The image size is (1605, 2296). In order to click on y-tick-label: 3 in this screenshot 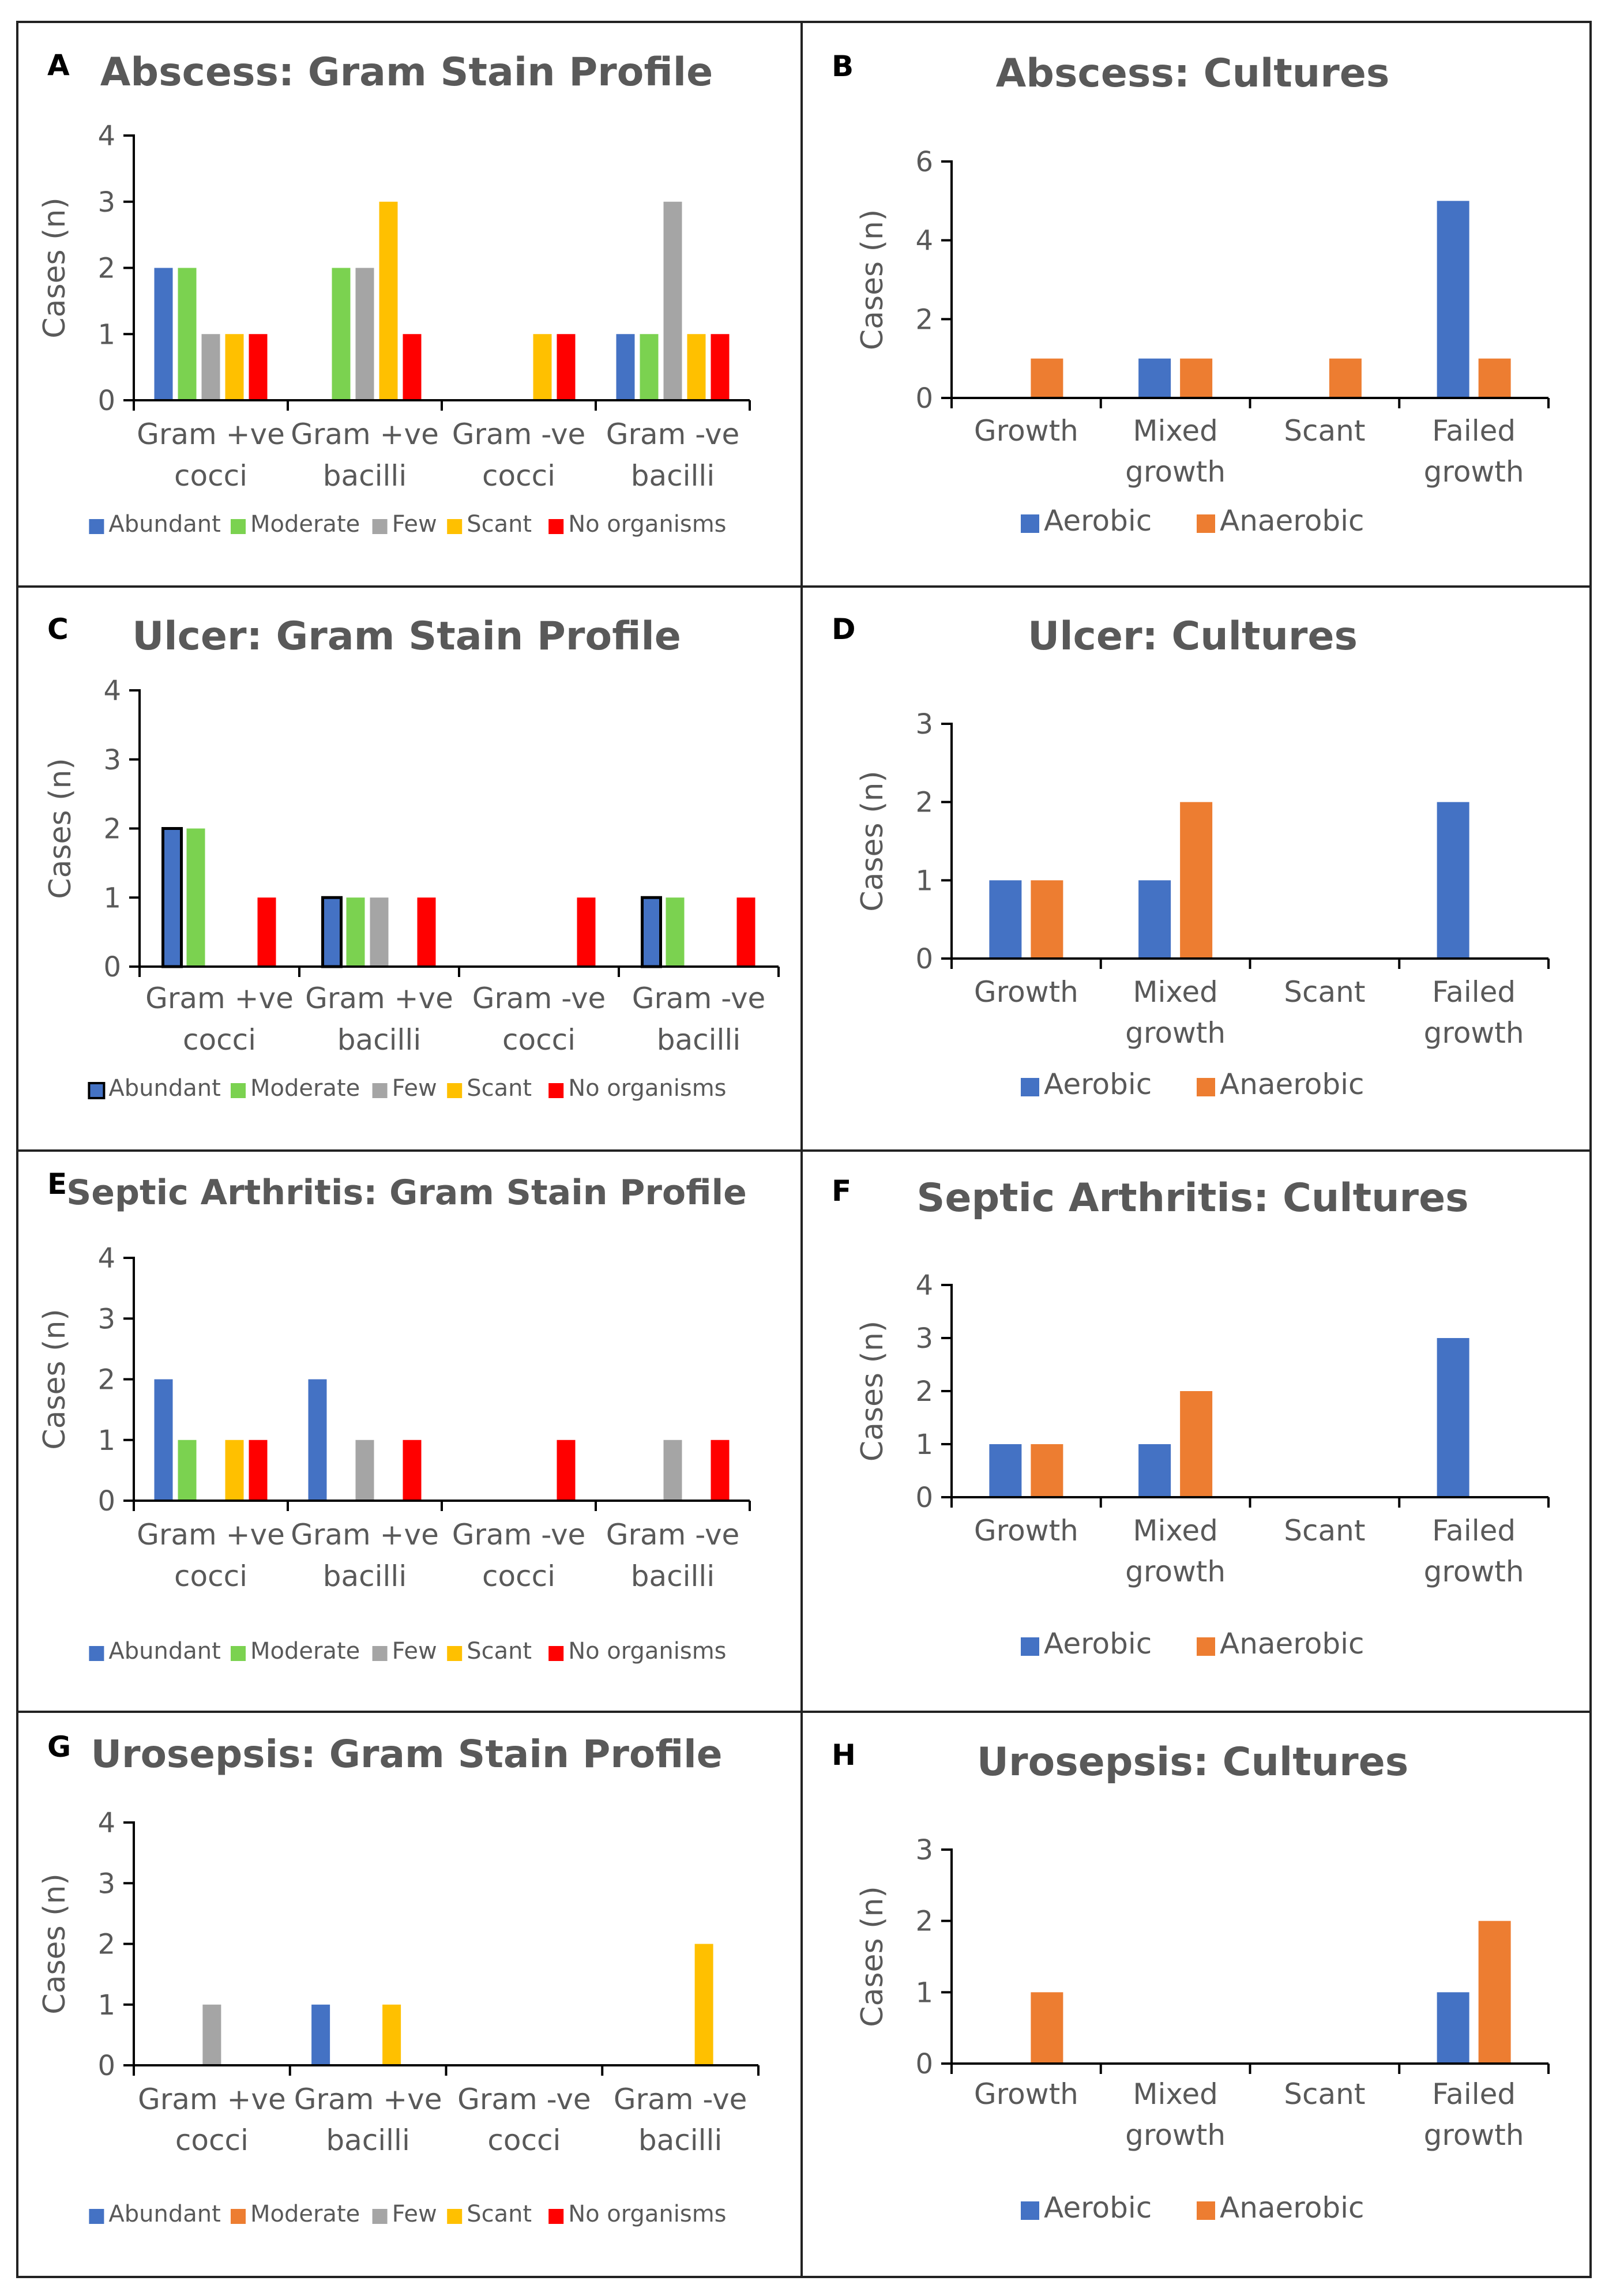, I will do `click(924, 1338)`.